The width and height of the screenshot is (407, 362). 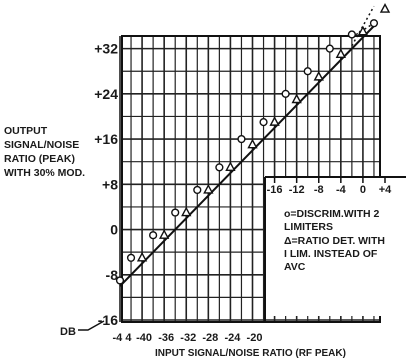 What do you see at coordinates (331, 254) in the screenshot?
I see `legend-text-line: I LIM. INSTEAD OF` at bounding box center [331, 254].